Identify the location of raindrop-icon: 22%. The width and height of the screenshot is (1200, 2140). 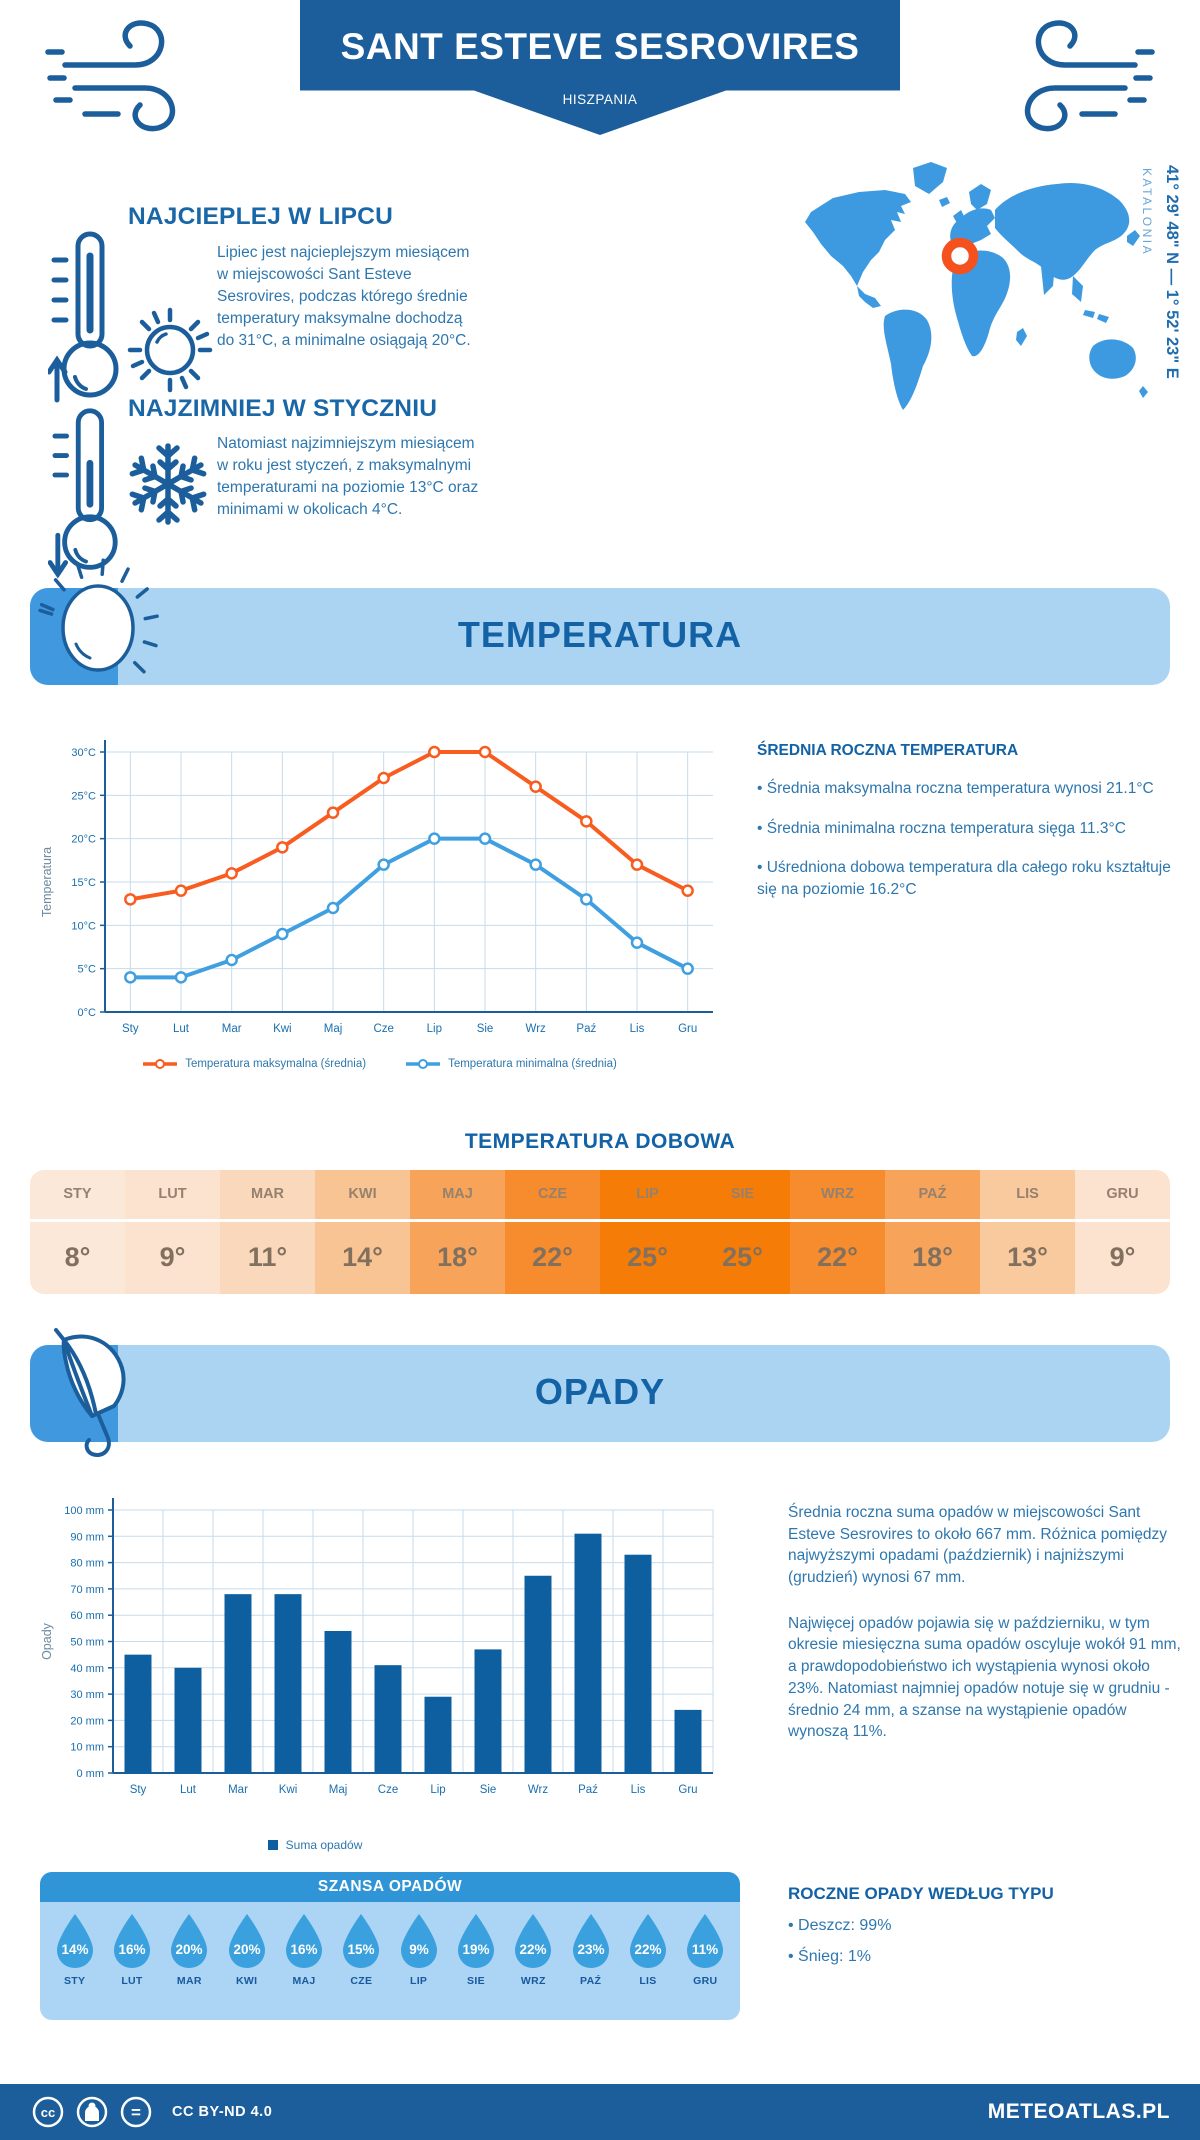
(533, 1941).